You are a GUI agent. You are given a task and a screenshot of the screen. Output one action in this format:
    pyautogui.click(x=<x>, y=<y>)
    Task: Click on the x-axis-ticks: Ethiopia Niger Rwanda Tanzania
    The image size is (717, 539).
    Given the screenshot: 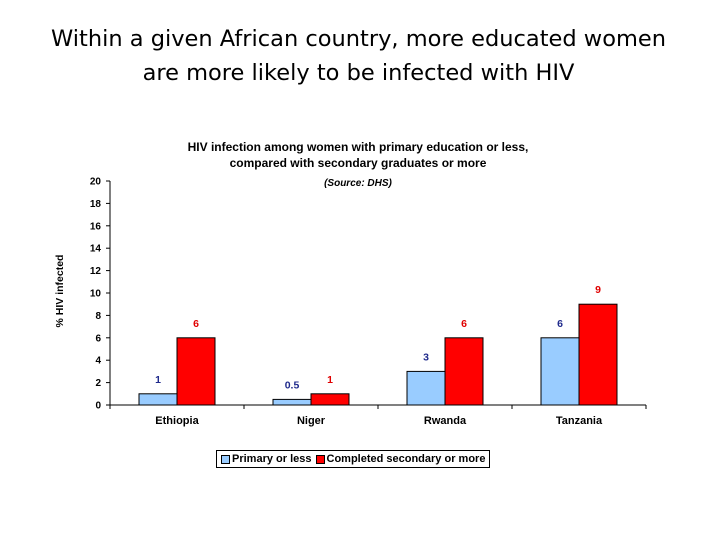 What is the action you would take?
    pyautogui.click(x=378, y=416)
    